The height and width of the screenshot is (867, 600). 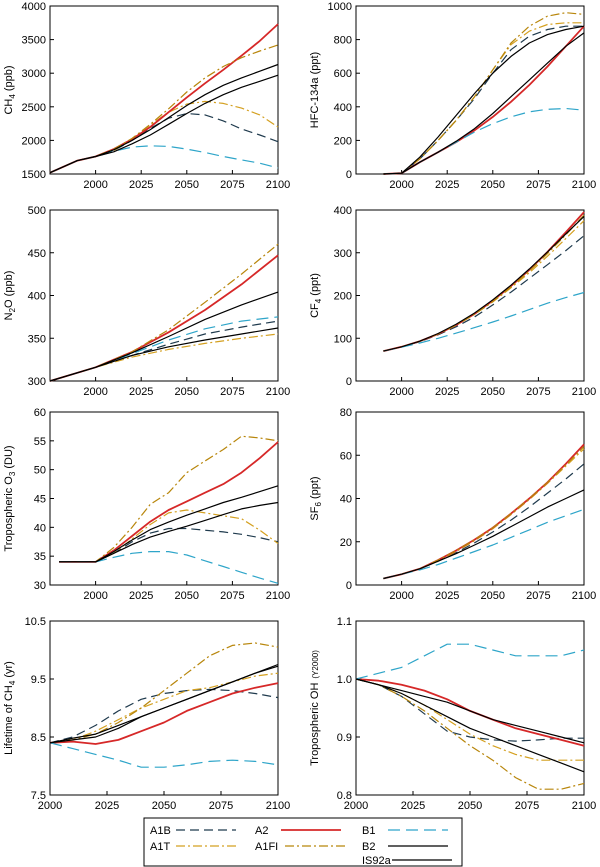 I want to click on y-axis-label: HFC-134a (ppt), so click(x=315, y=90).